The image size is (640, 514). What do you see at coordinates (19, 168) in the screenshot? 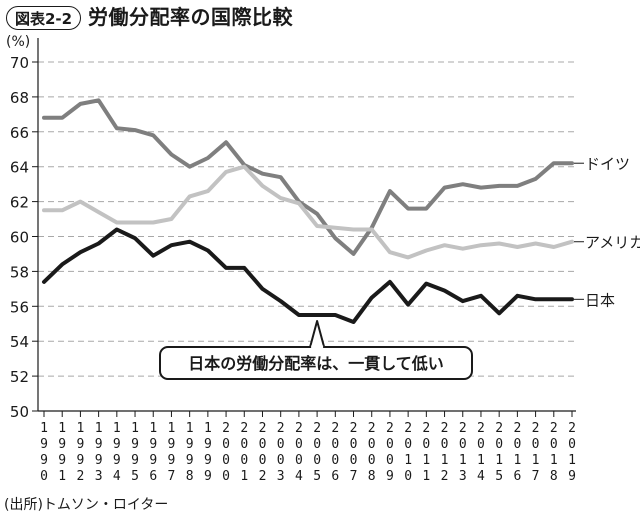
I see `y-tick-label: 64` at bounding box center [19, 168].